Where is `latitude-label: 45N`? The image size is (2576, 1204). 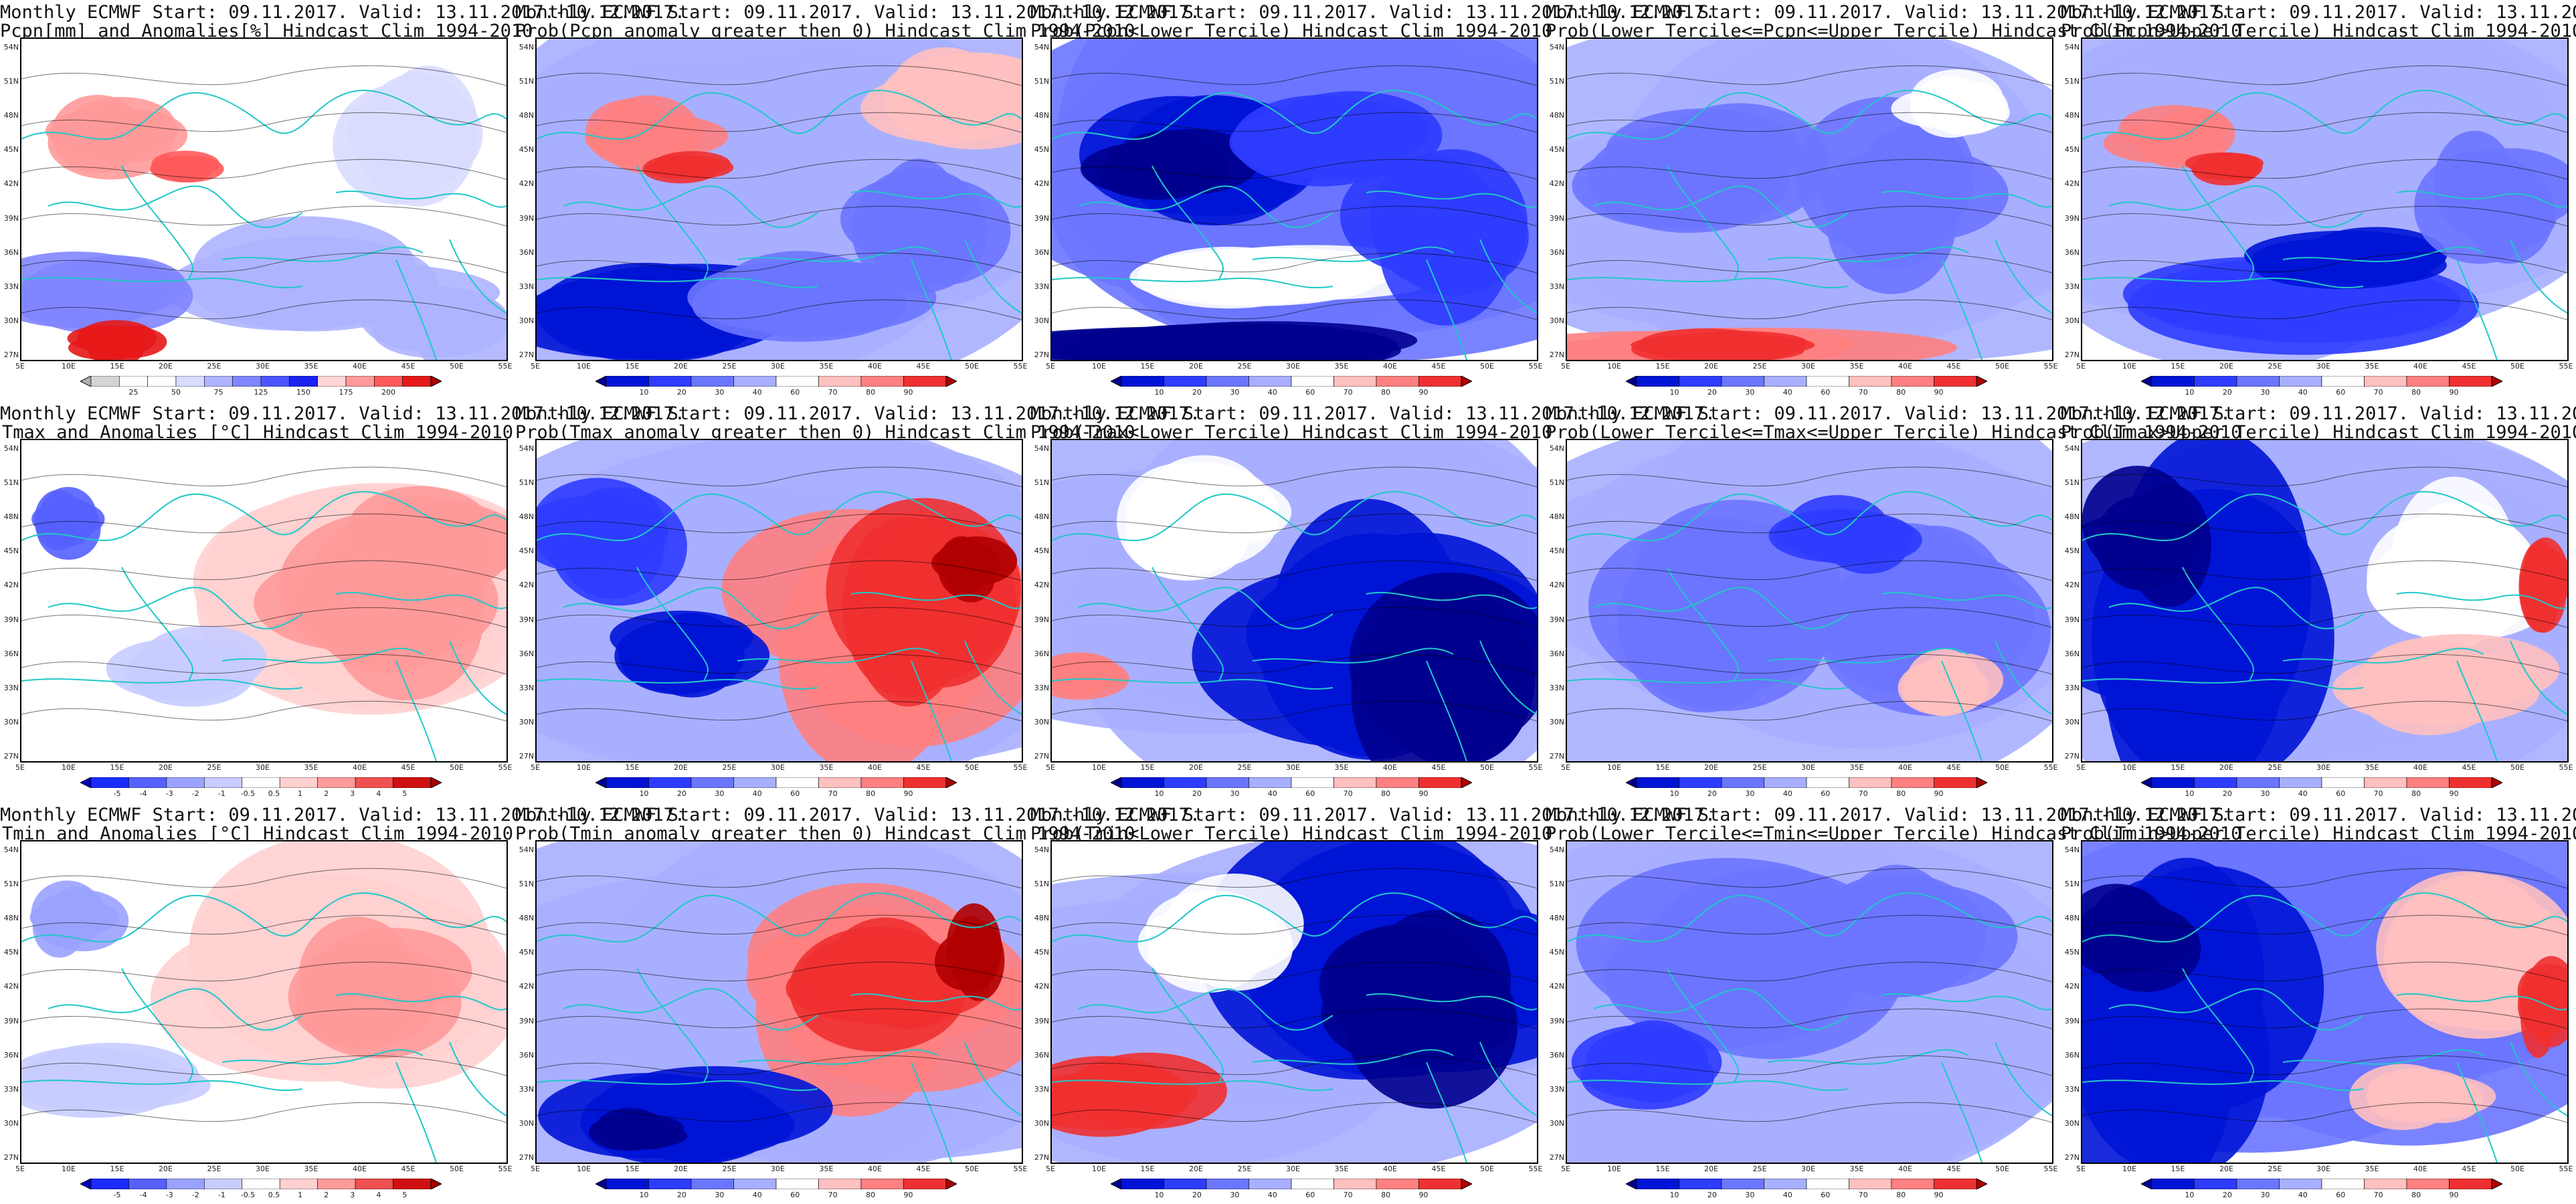 latitude-label: 45N is located at coordinates (2072, 551).